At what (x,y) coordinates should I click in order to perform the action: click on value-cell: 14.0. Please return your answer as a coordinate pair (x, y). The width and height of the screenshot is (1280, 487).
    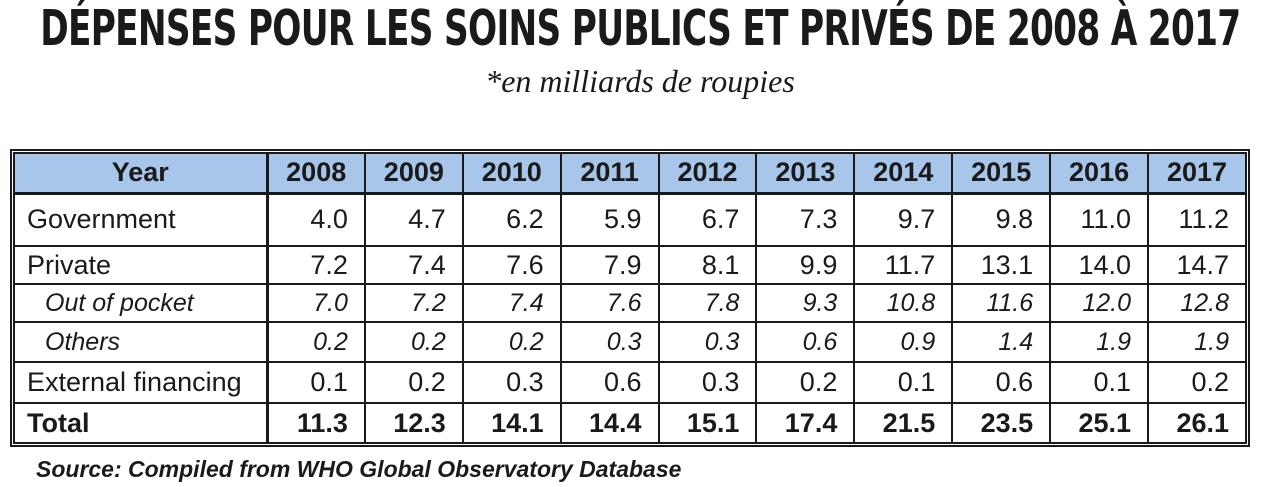
    Looking at the image, I should click on (1099, 265).